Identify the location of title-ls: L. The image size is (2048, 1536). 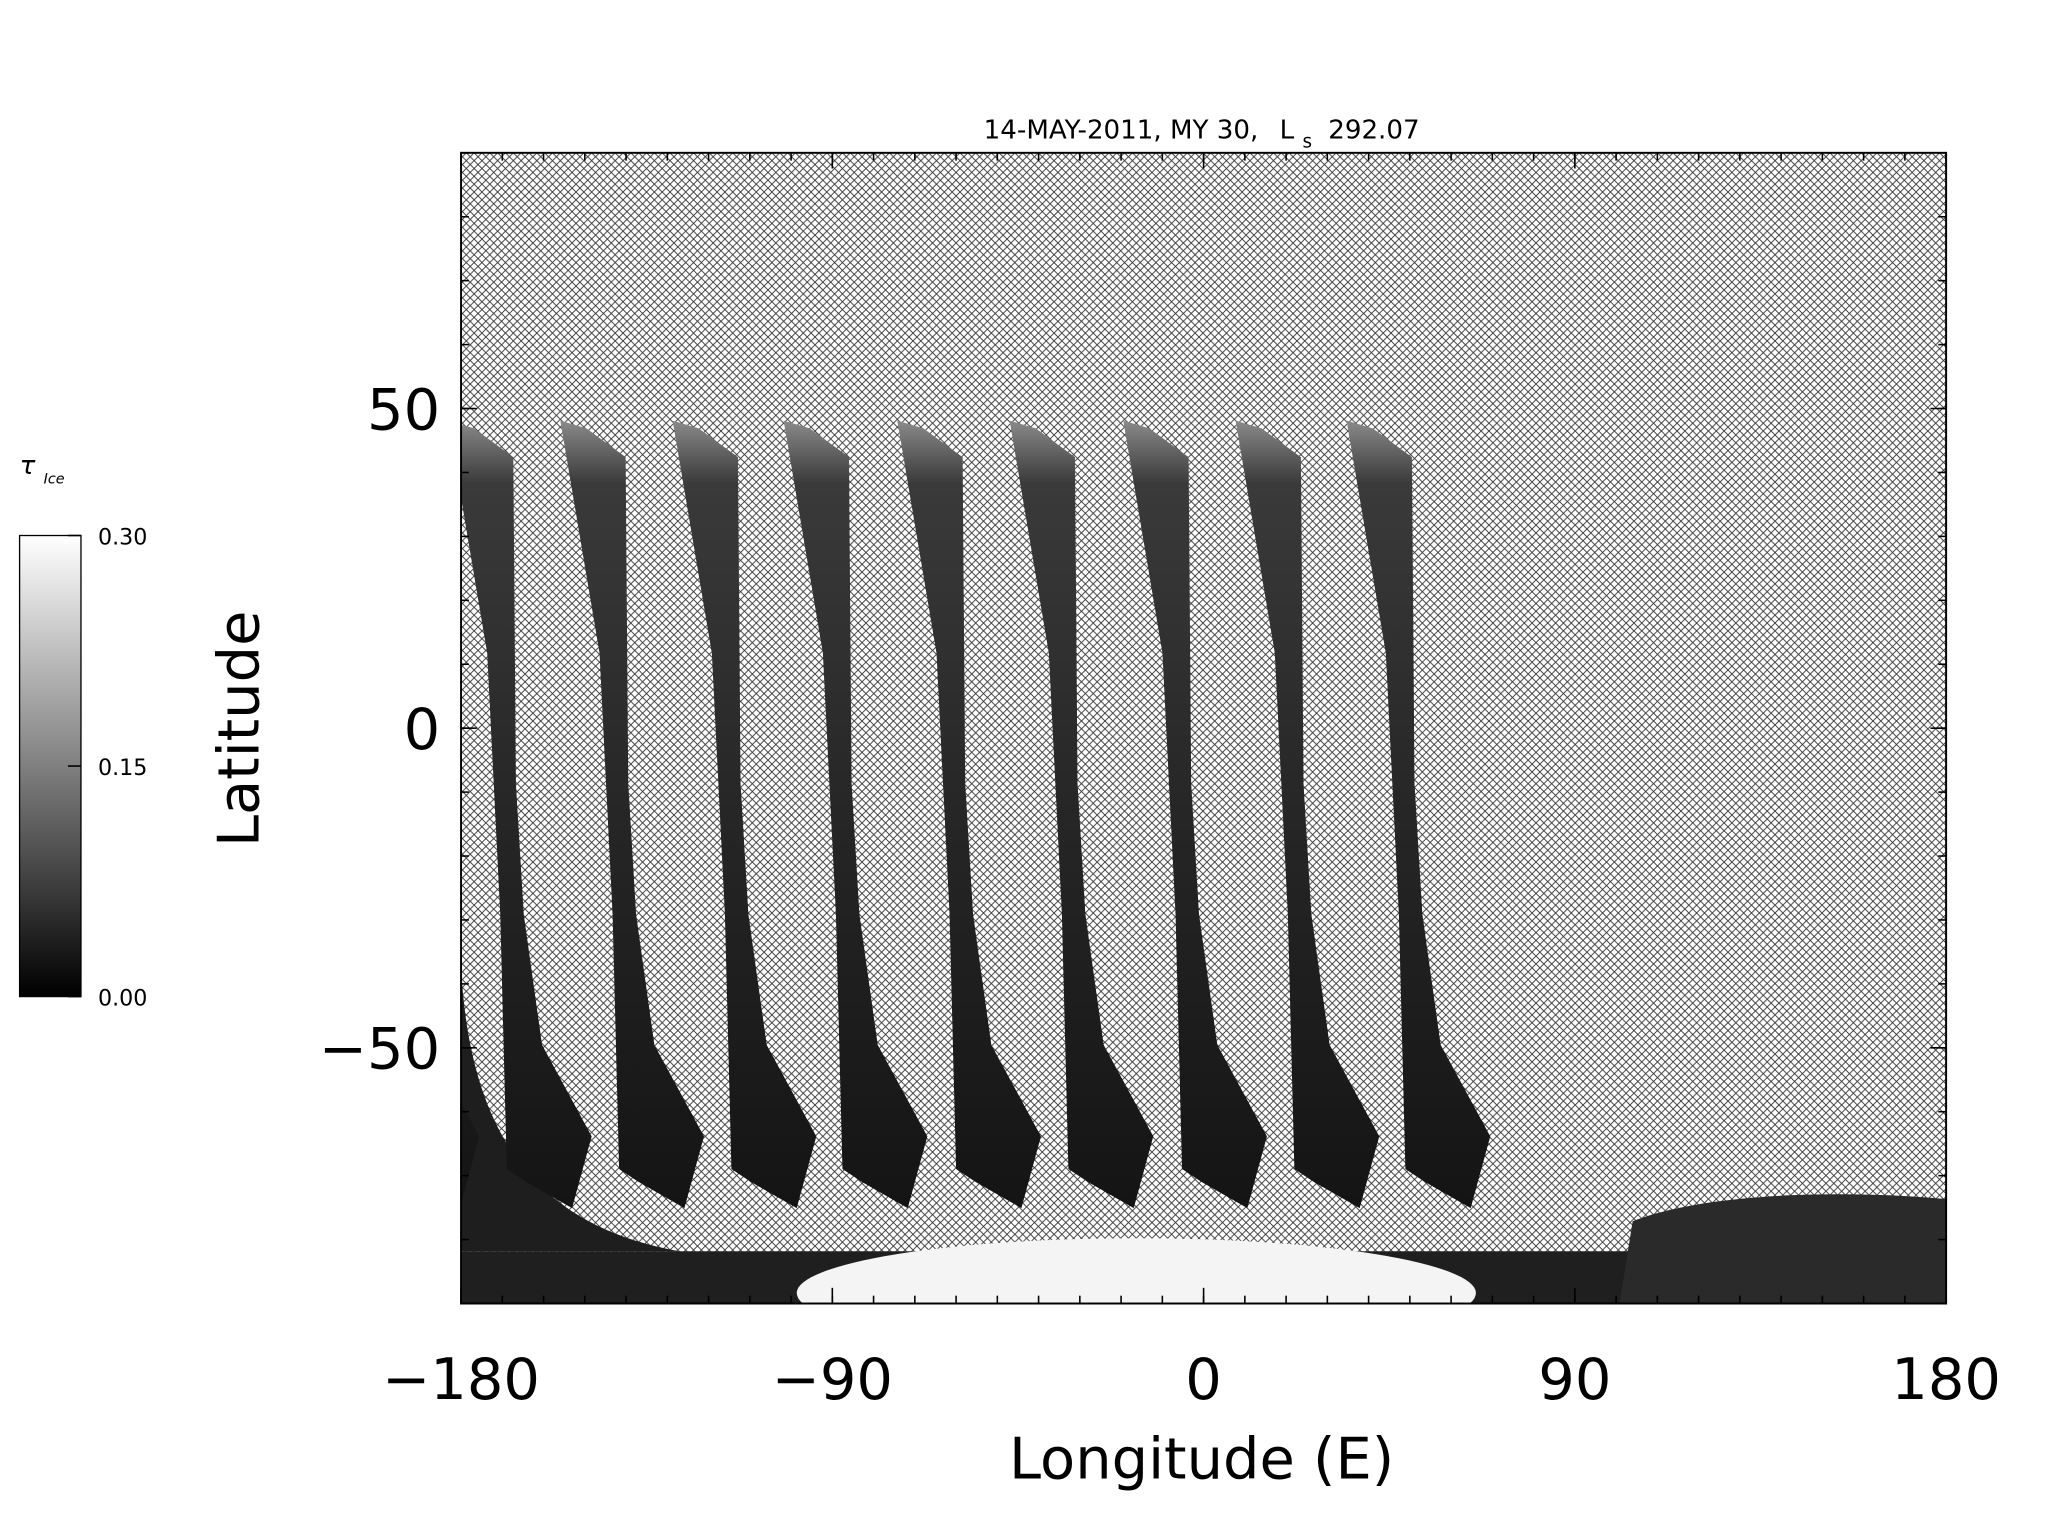
(1287, 130).